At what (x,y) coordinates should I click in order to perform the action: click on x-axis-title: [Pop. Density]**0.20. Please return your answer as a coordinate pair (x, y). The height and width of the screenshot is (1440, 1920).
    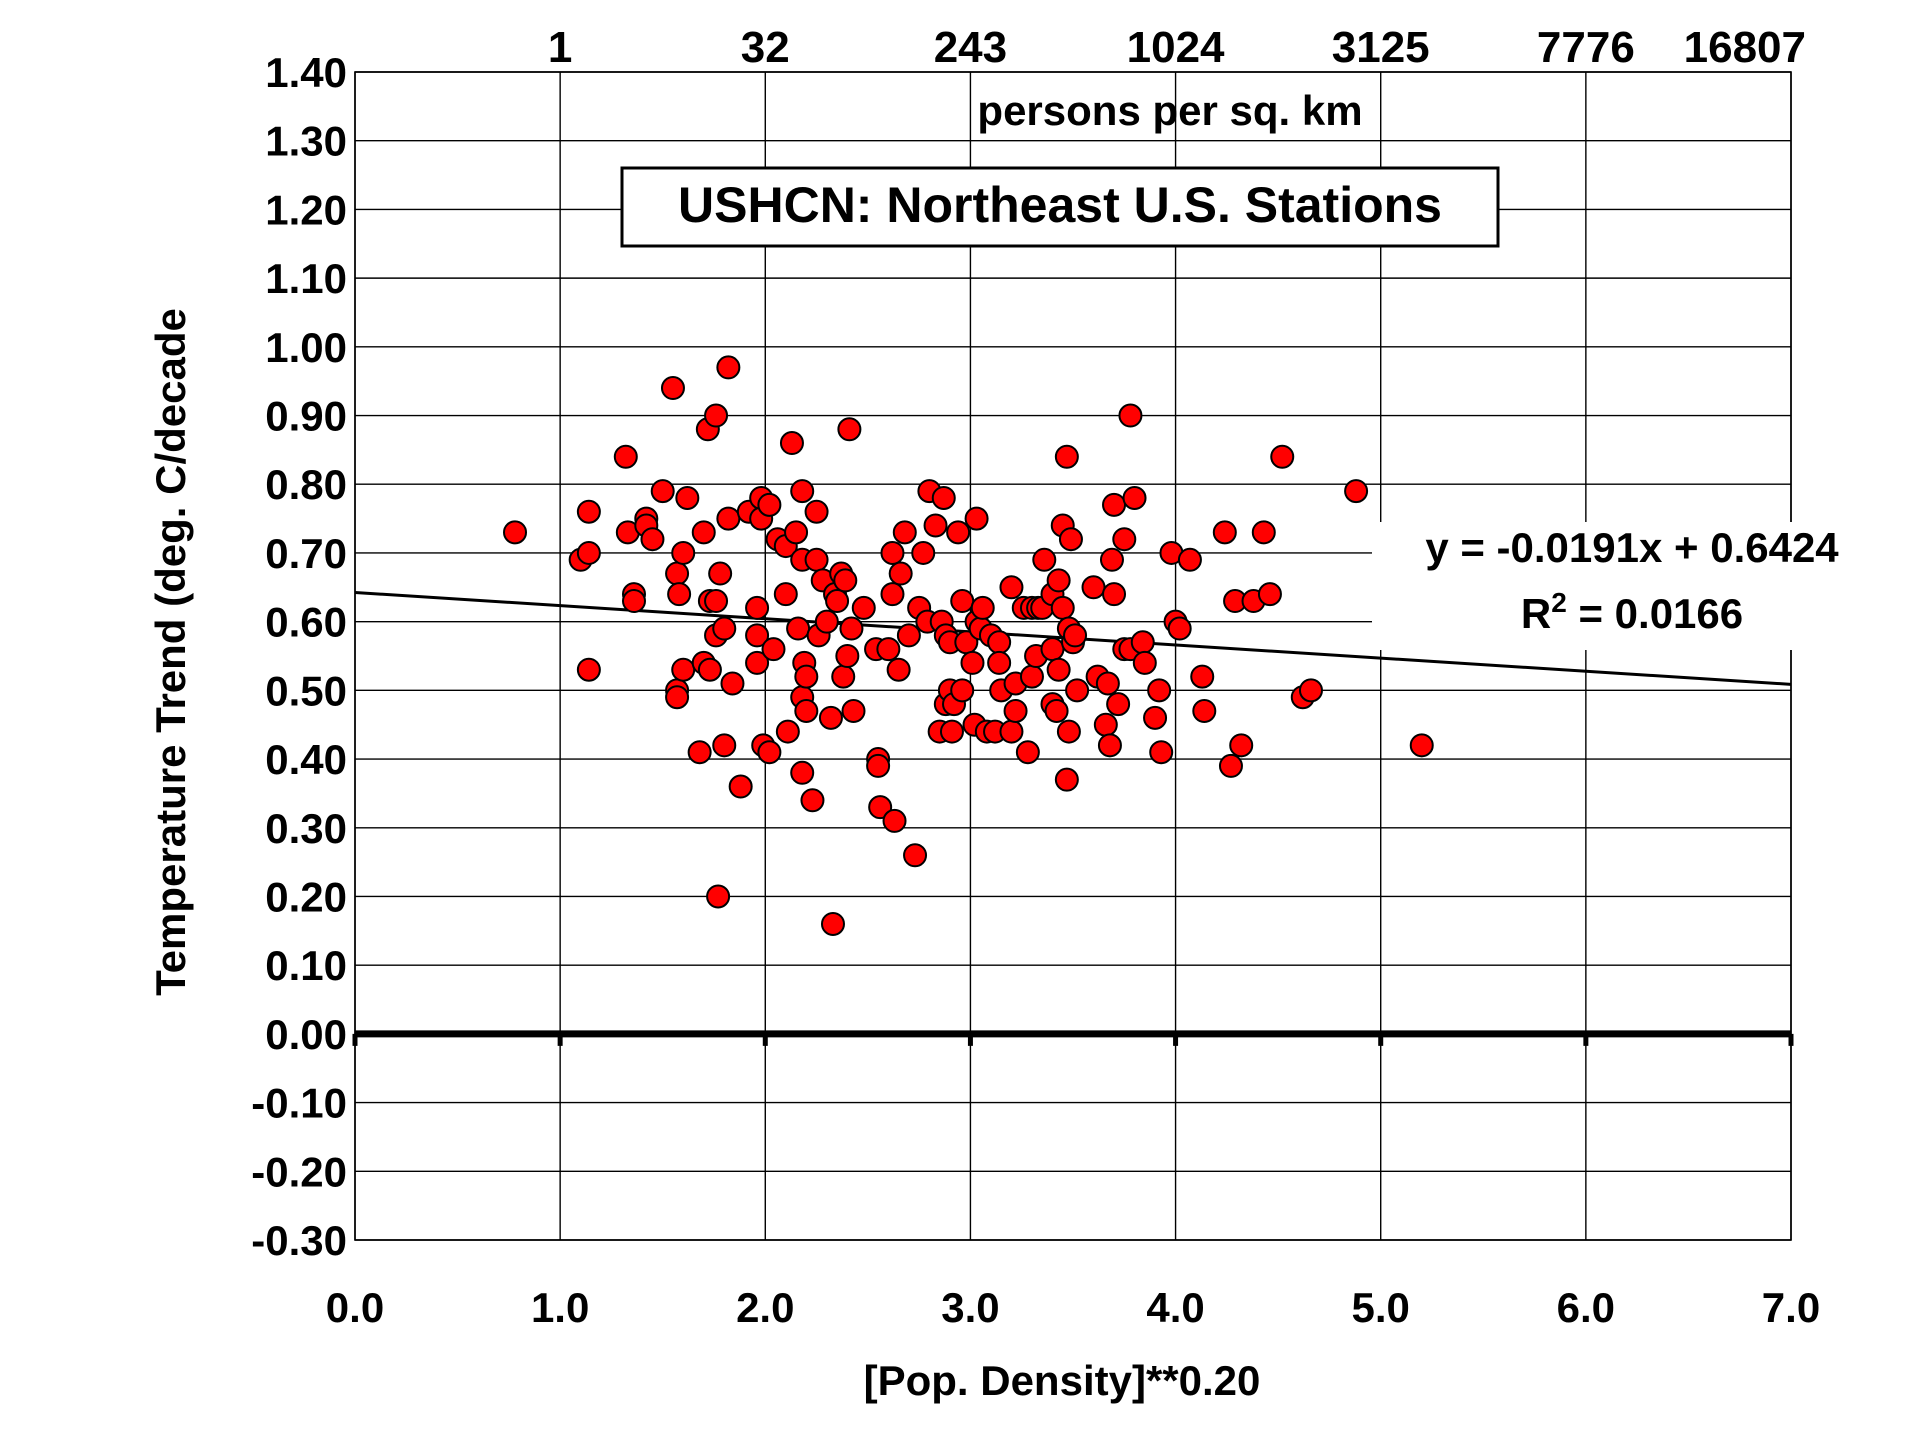
    Looking at the image, I should click on (1062, 1380).